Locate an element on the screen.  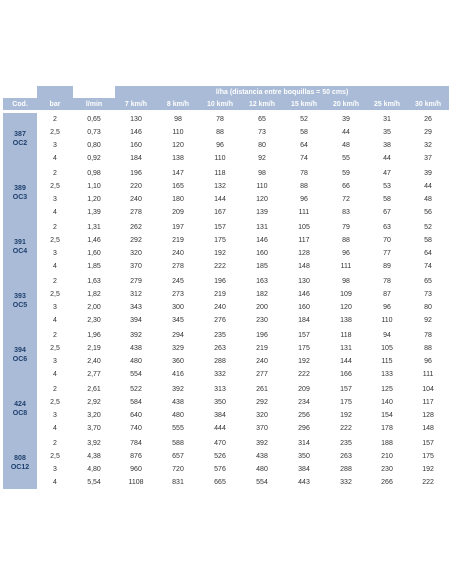
flow-lmin-cell: 1,85 is located at coordinates (94, 266).